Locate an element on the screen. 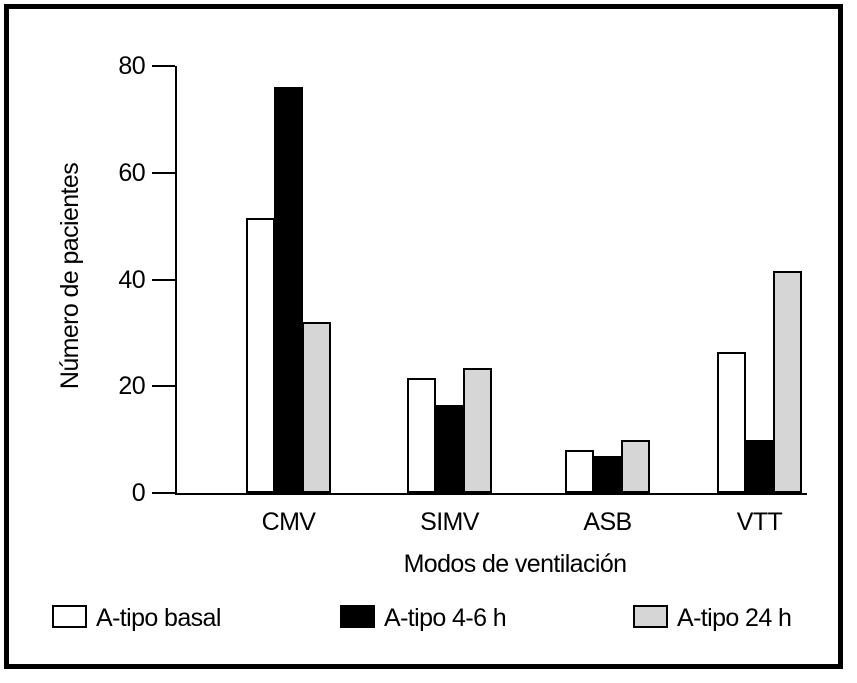 The width and height of the screenshot is (857, 683). legend-swatch-a-tipo-24-h is located at coordinates (650, 616).